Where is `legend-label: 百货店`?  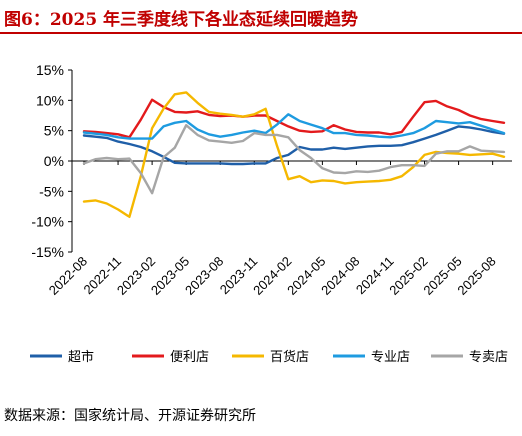
legend-label: 百货店 is located at coordinates (289, 357).